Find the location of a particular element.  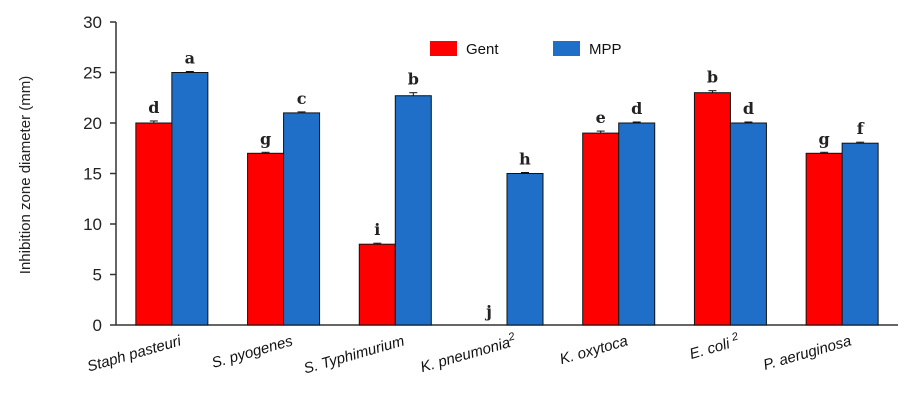

category-label: K. pneumonia2 is located at coordinates (468, 353).